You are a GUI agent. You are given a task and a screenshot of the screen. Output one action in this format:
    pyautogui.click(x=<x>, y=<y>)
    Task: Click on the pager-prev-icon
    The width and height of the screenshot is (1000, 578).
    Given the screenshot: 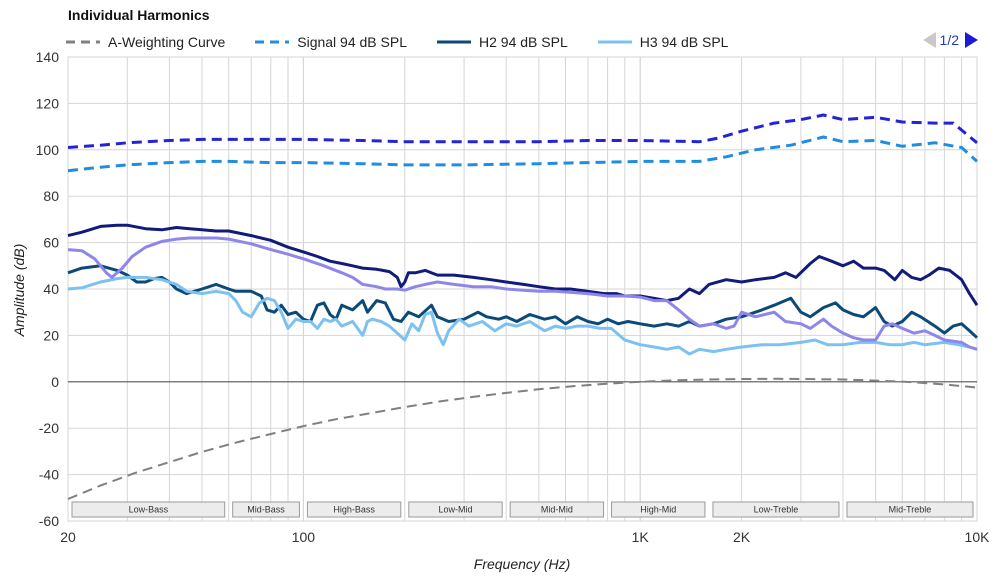 What is the action you would take?
    pyautogui.click(x=929, y=40)
    